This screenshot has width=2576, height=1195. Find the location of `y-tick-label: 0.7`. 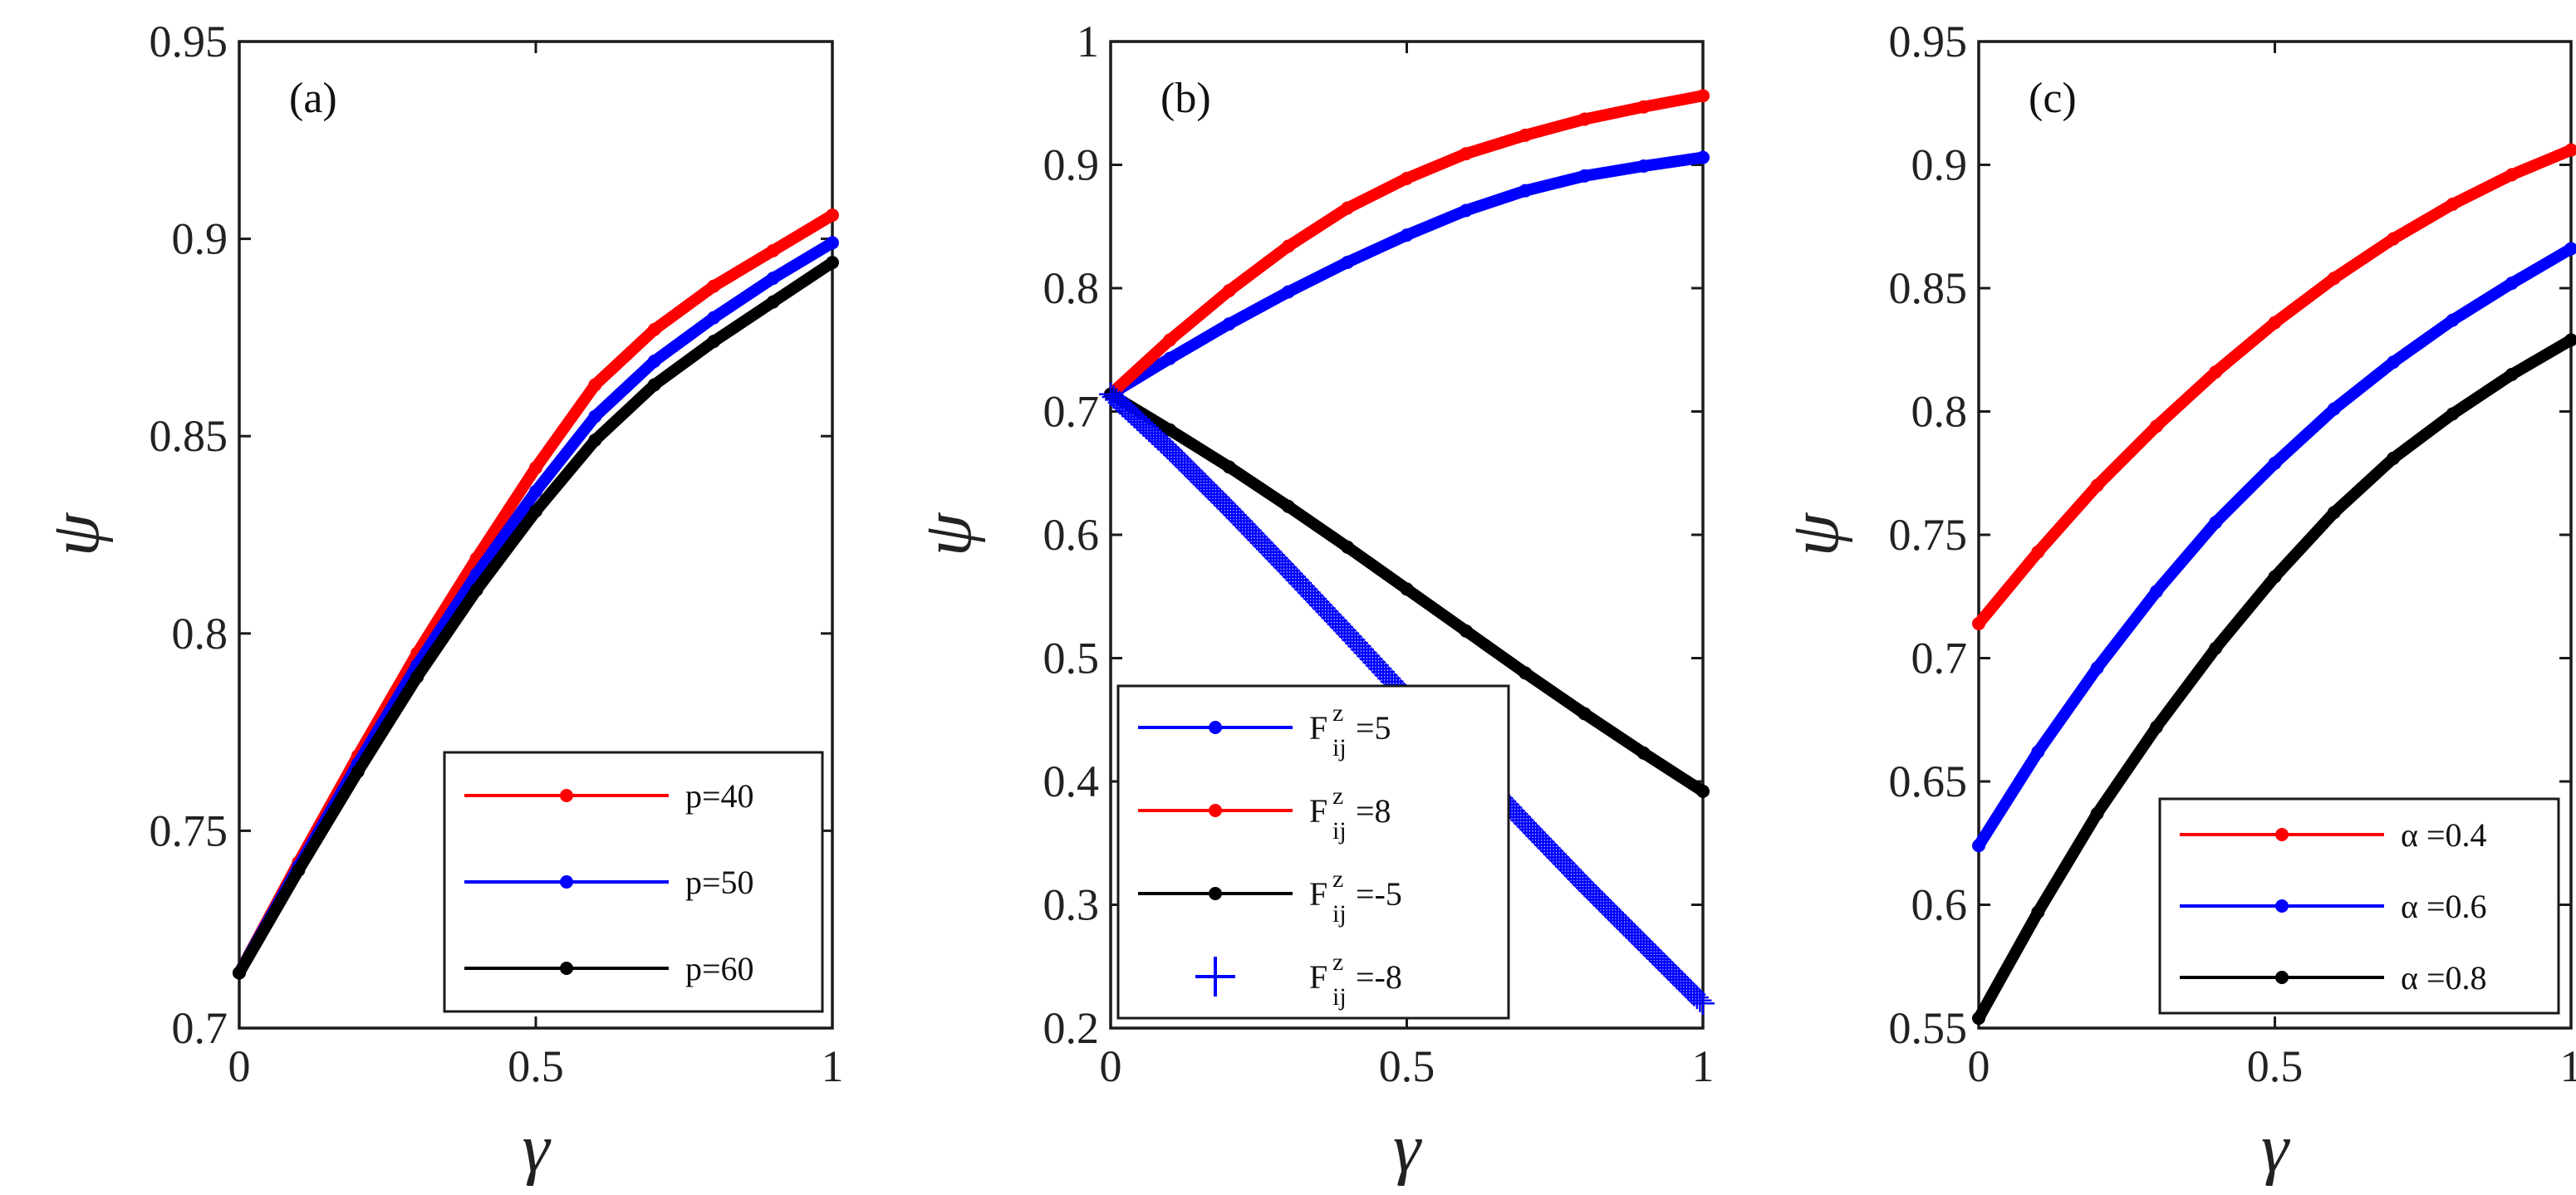

y-tick-label: 0.7 is located at coordinates (200, 1028).